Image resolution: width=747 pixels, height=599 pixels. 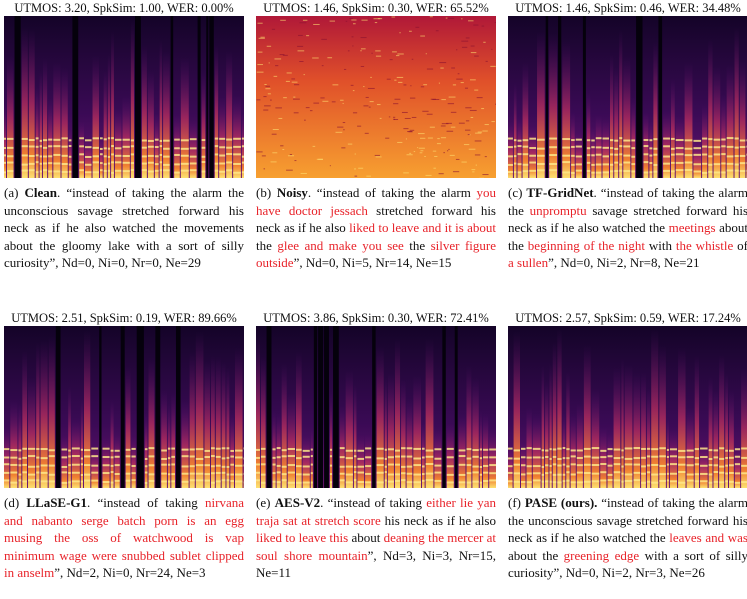 I want to click on caption-label: (d), so click(x=15, y=502).